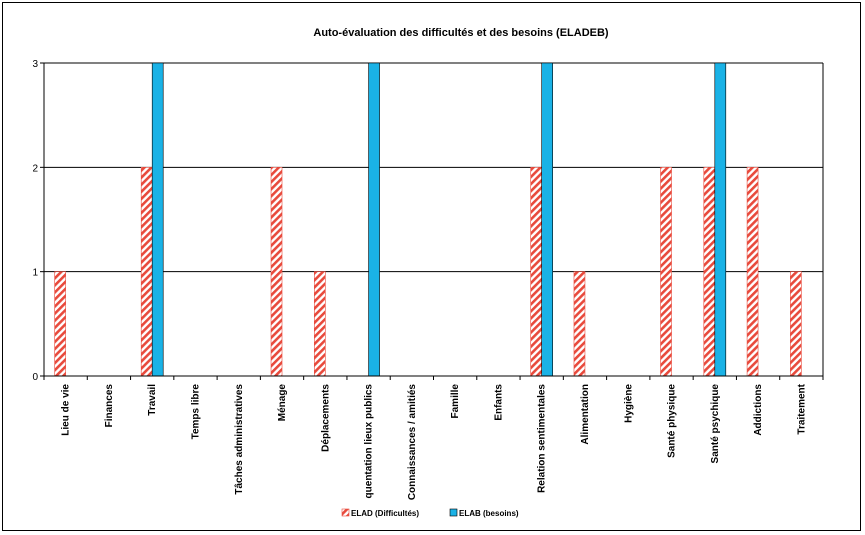 Image resolution: width=865 pixels, height=535 pixels. Describe the element at coordinates (385, 513) in the screenshot. I see `legend-label-elad: ELAD (Difficultés)` at that location.